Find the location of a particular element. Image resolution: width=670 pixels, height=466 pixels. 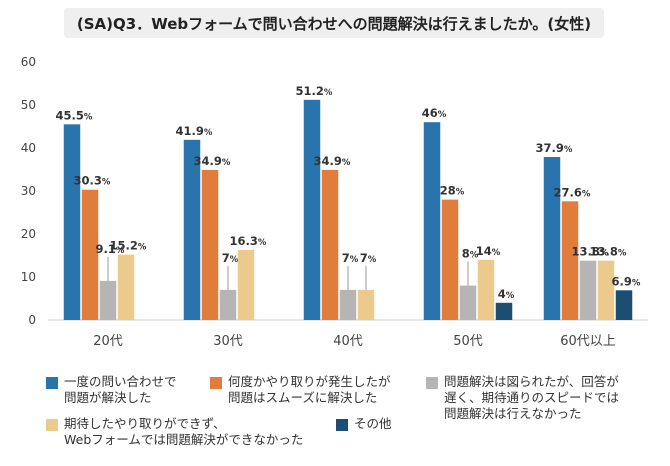

chart-title: (SA)Q3．Webフォームで問い合わせへの問題解決は行えましたか。(女性) is located at coordinates (334, 23).